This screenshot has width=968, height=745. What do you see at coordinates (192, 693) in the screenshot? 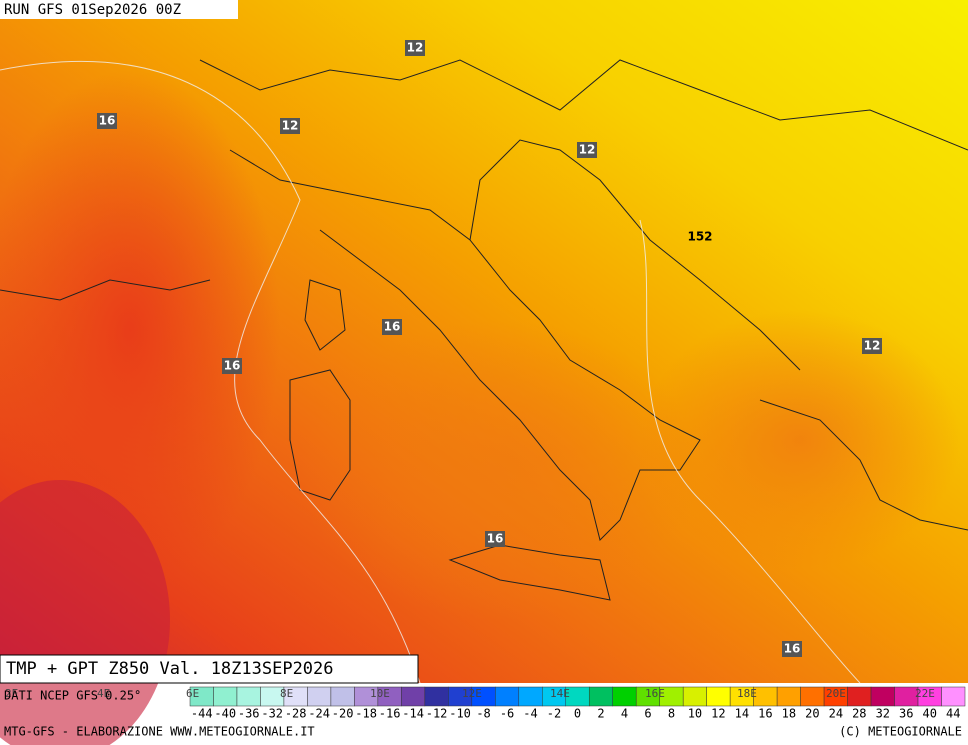
I see `longitude-label: 6E` at bounding box center [192, 693].